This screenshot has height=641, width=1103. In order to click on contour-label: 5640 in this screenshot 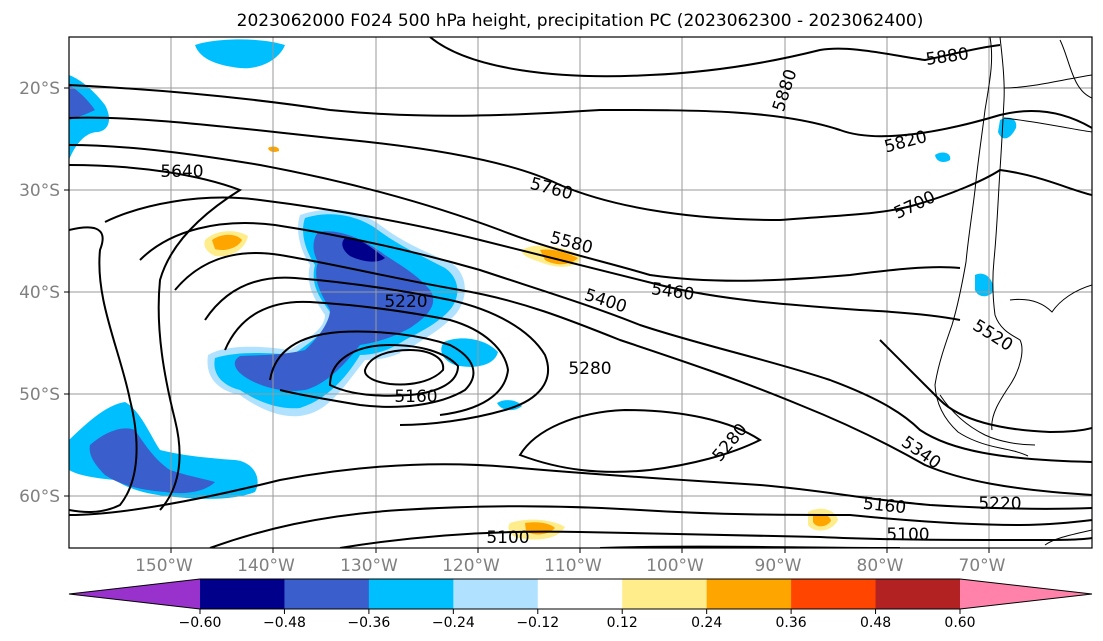, I will do `click(181, 172)`.